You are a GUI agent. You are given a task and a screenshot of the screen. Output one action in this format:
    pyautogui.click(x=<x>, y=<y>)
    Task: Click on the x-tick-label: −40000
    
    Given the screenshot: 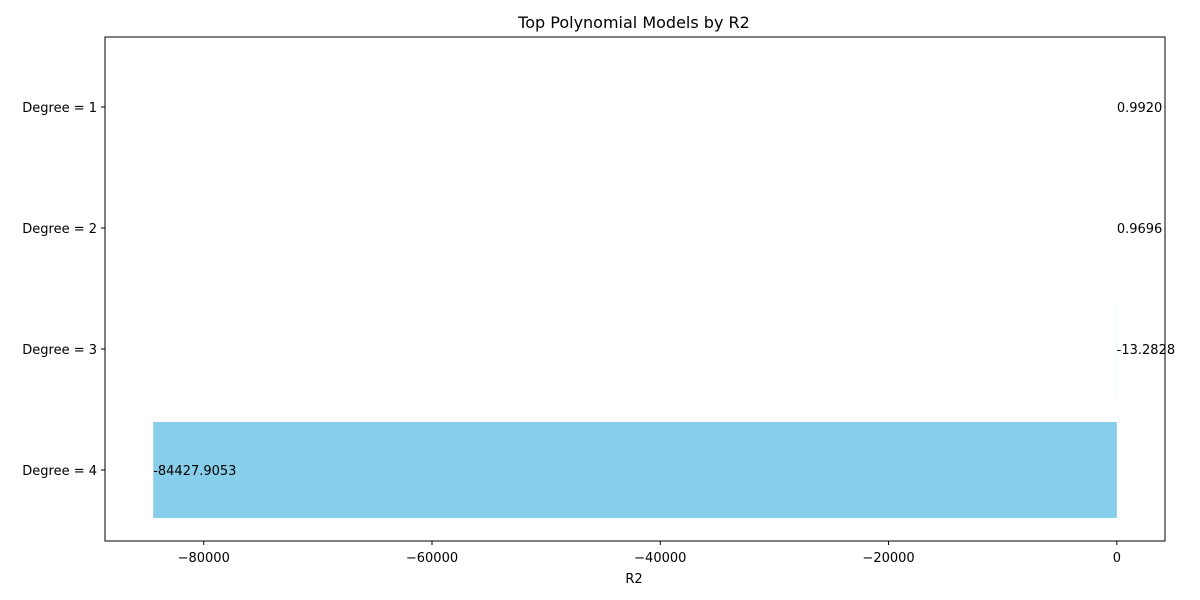 What is the action you would take?
    pyautogui.click(x=660, y=558)
    